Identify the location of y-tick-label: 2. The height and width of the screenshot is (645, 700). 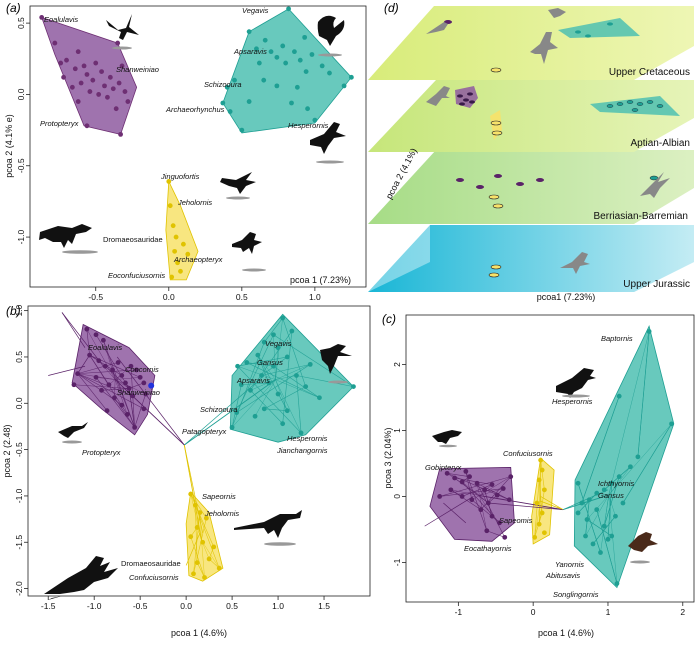
(397, 364).